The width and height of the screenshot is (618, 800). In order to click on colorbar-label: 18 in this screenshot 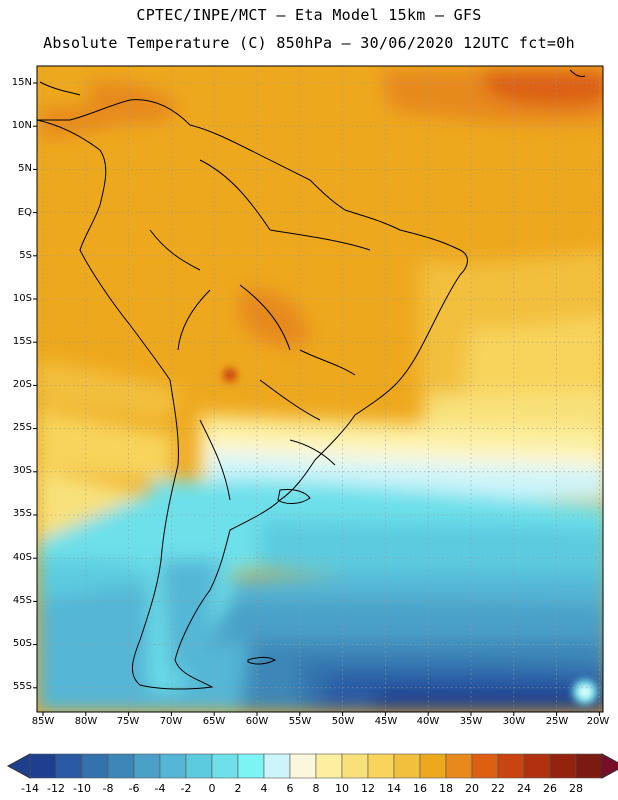, I will do `click(446, 788)`.